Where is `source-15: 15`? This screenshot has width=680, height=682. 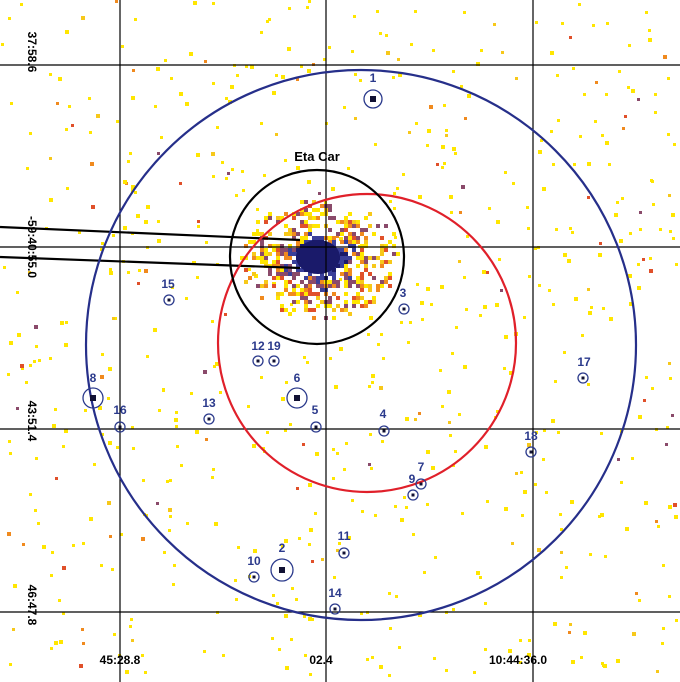 source-15: 15 is located at coordinates (168, 291).